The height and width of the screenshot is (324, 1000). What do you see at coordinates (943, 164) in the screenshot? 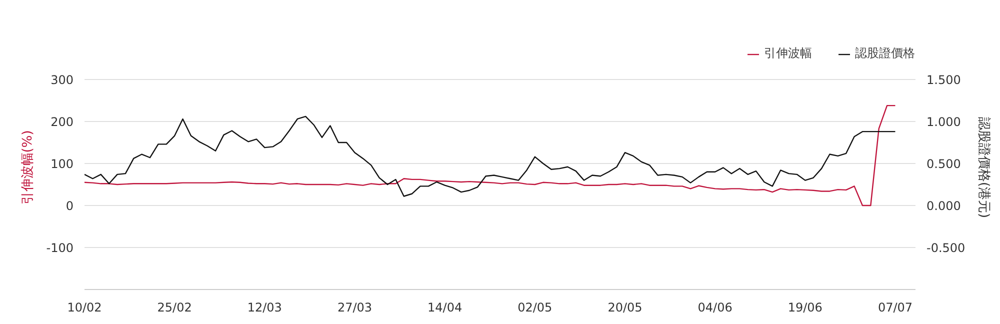
I see `y2-tick-label: 0.500` at bounding box center [943, 164].